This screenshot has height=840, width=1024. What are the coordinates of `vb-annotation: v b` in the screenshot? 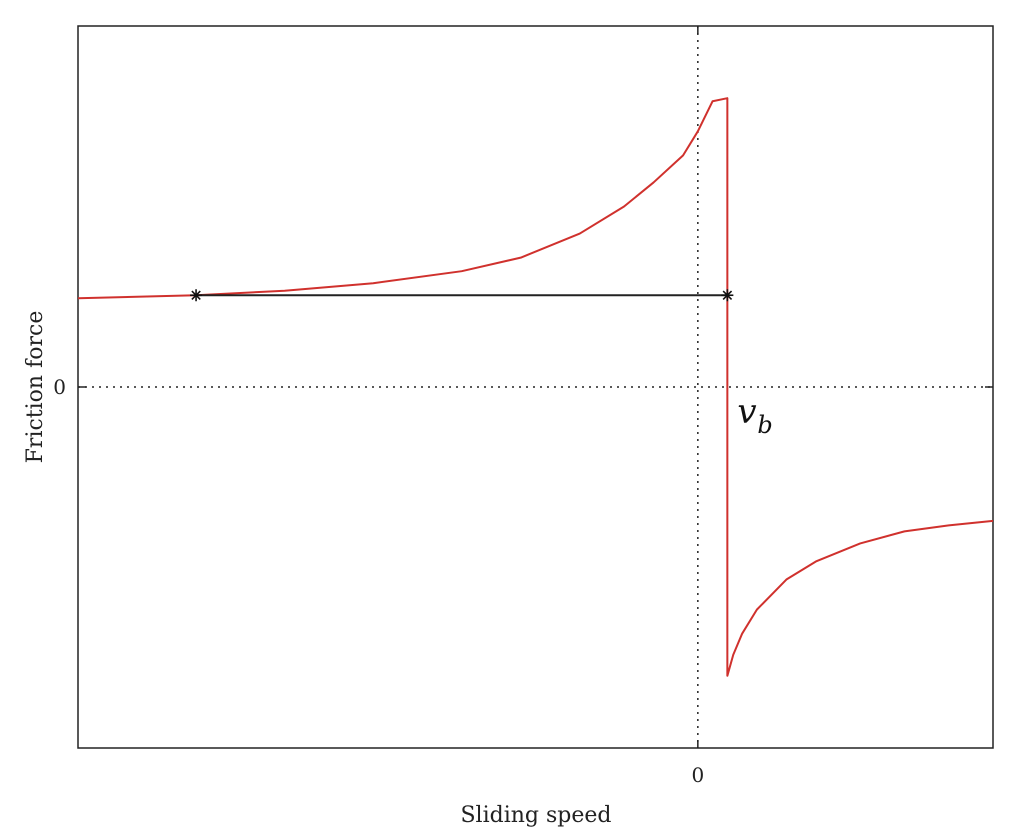 It's located at (754, 415).